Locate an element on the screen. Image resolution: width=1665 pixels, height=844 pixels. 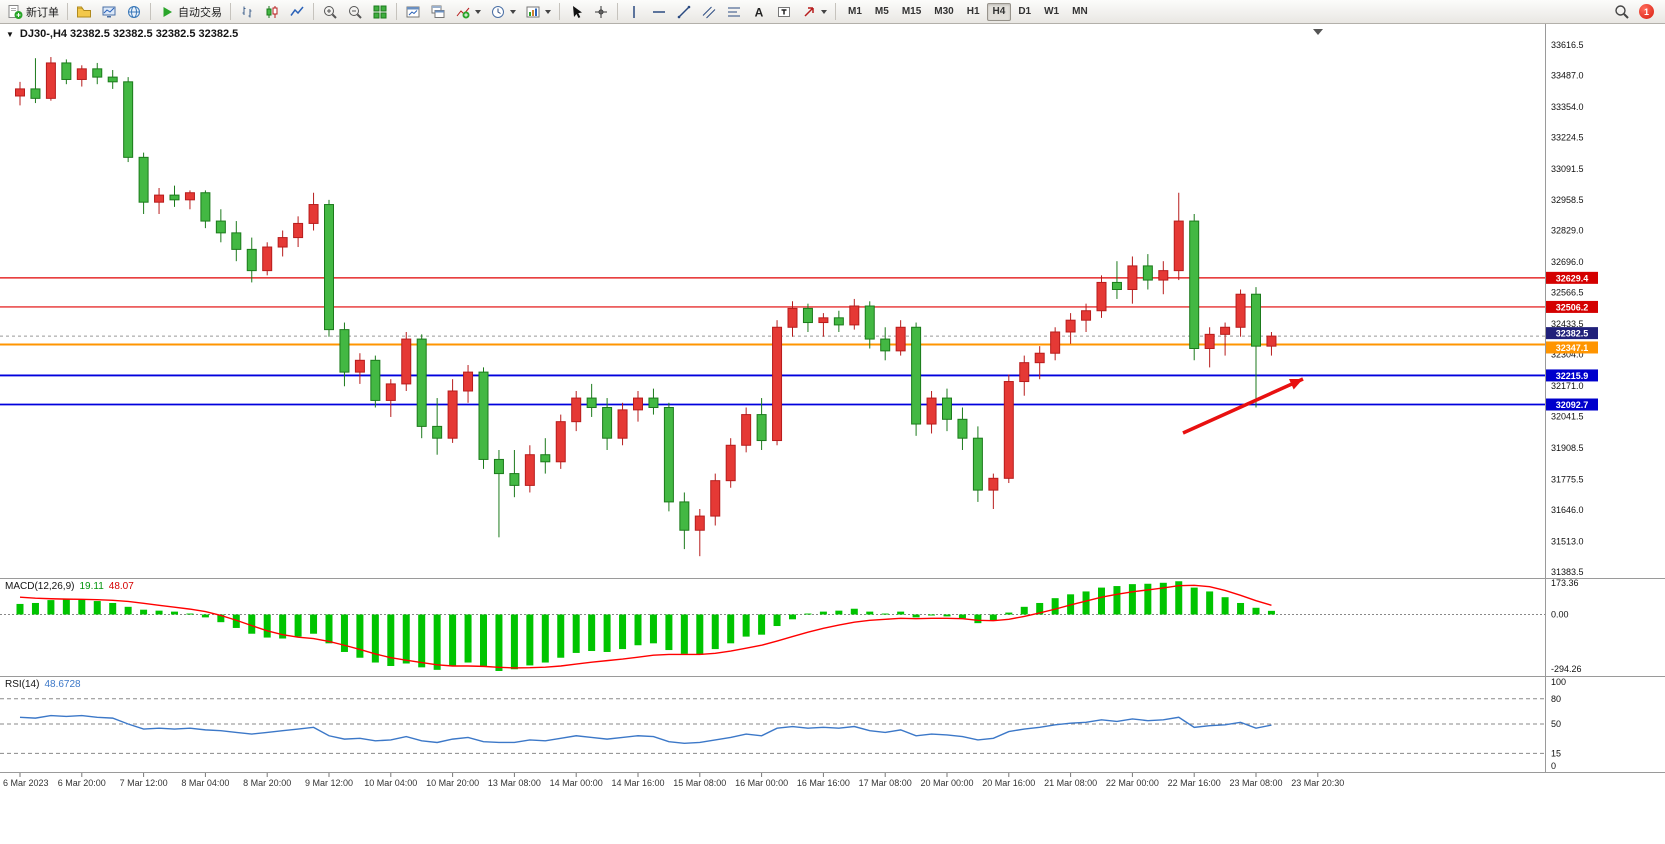
text-label-button is located at coordinates (784, 12).